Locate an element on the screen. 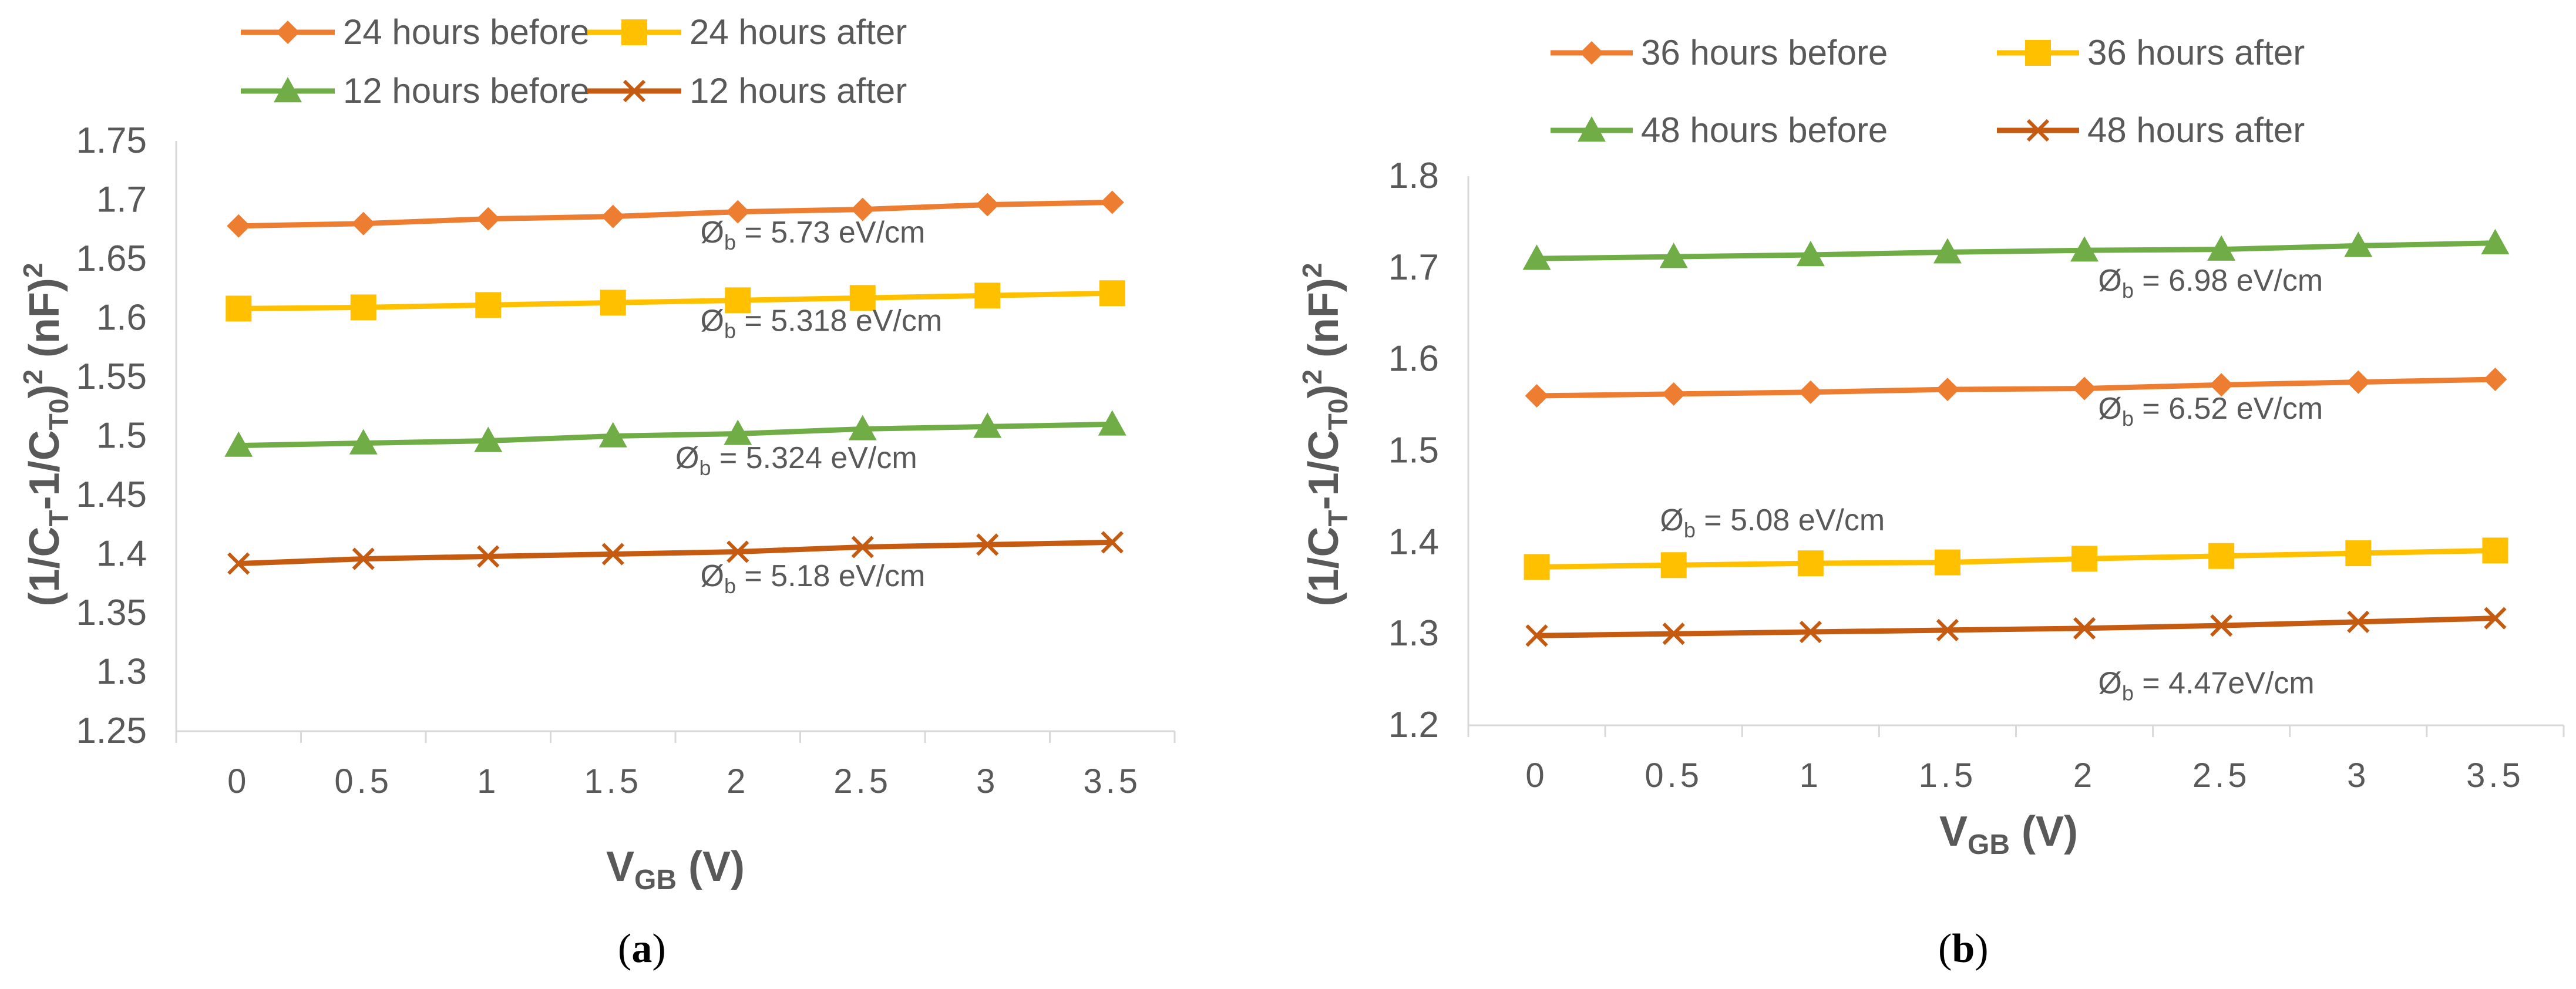 Image resolution: width=2576 pixels, height=989 pixels. x-tick-label: 0 is located at coordinates (1536, 775).